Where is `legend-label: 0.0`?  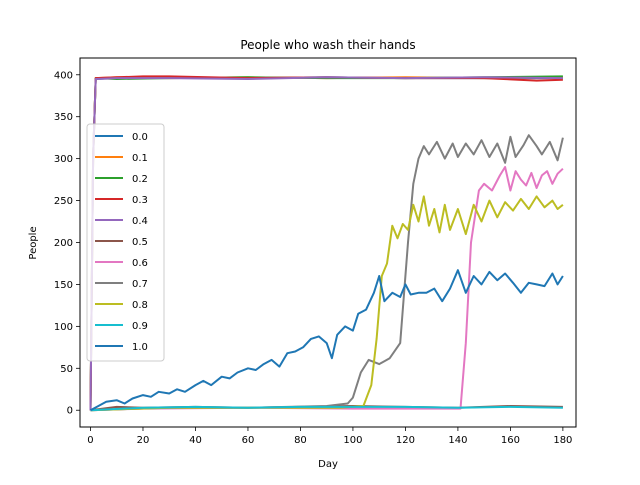 legend-label: 0.0 is located at coordinates (140, 137).